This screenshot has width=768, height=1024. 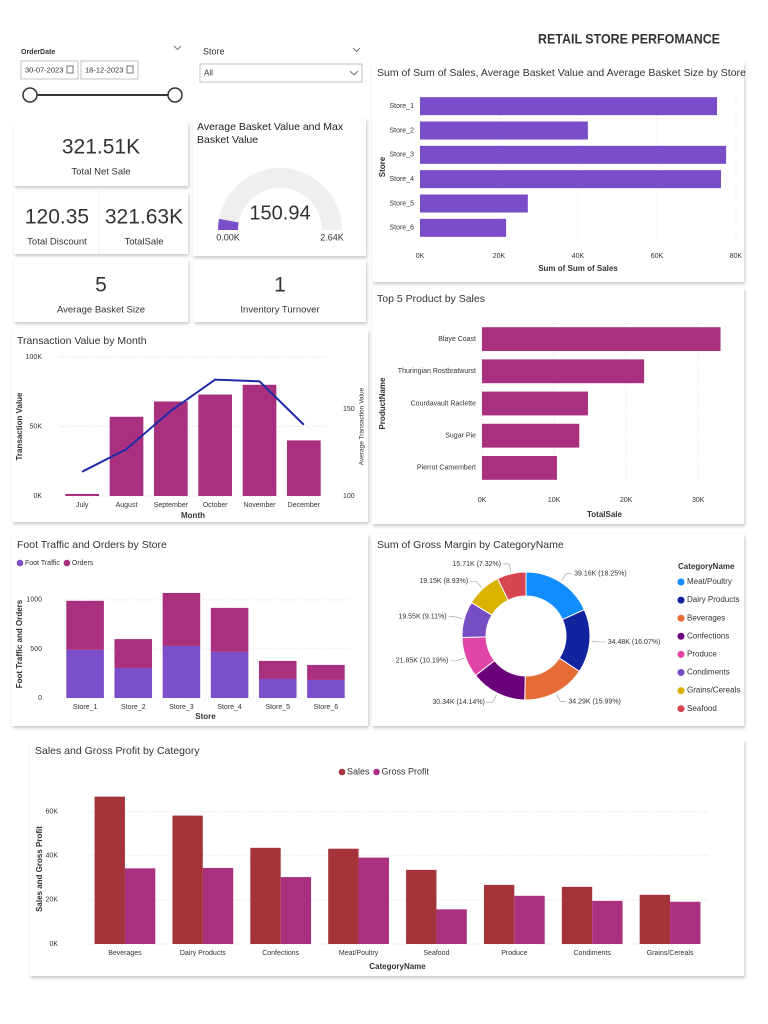 What do you see at coordinates (358, 771) in the screenshot?
I see `legend-label: Sales` at bounding box center [358, 771].